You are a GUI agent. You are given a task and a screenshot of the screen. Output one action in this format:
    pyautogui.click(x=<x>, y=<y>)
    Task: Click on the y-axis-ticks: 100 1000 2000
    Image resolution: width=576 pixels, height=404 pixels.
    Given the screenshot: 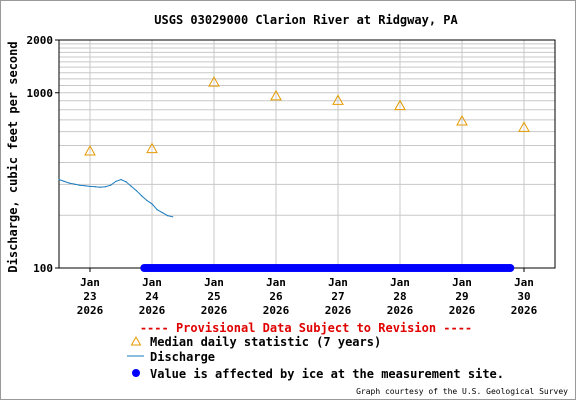 What is the action you would take?
    pyautogui.click(x=43, y=154)
    